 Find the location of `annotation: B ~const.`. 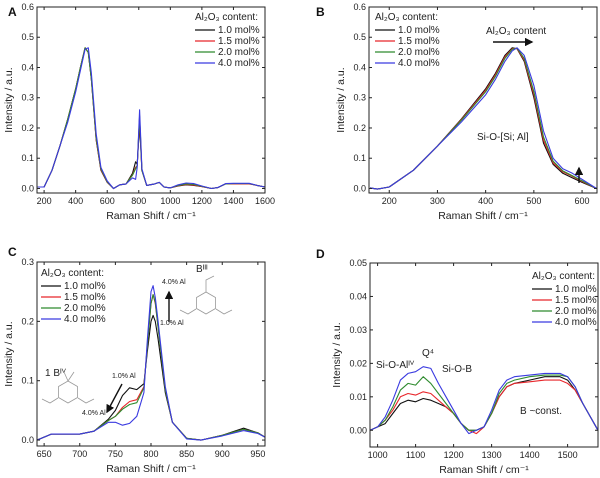

annotation: B ~const. is located at coordinates (541, 411).